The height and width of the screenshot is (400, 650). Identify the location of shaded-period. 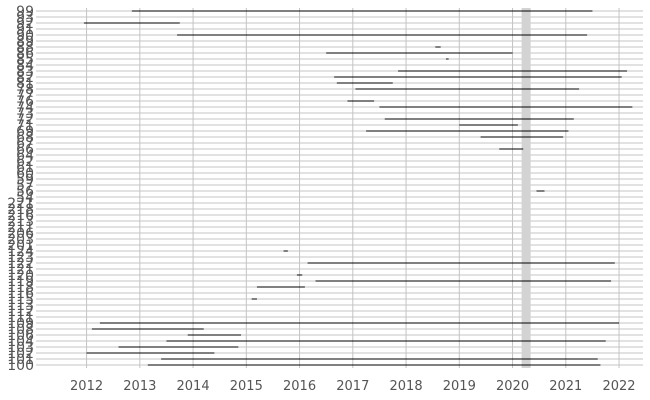
(526, 188).